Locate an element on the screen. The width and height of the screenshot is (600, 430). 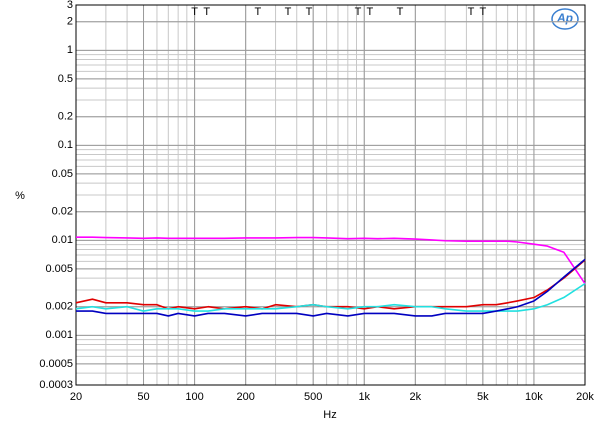
y-tick-label: 0.1 is located at coordinates (65, 145).